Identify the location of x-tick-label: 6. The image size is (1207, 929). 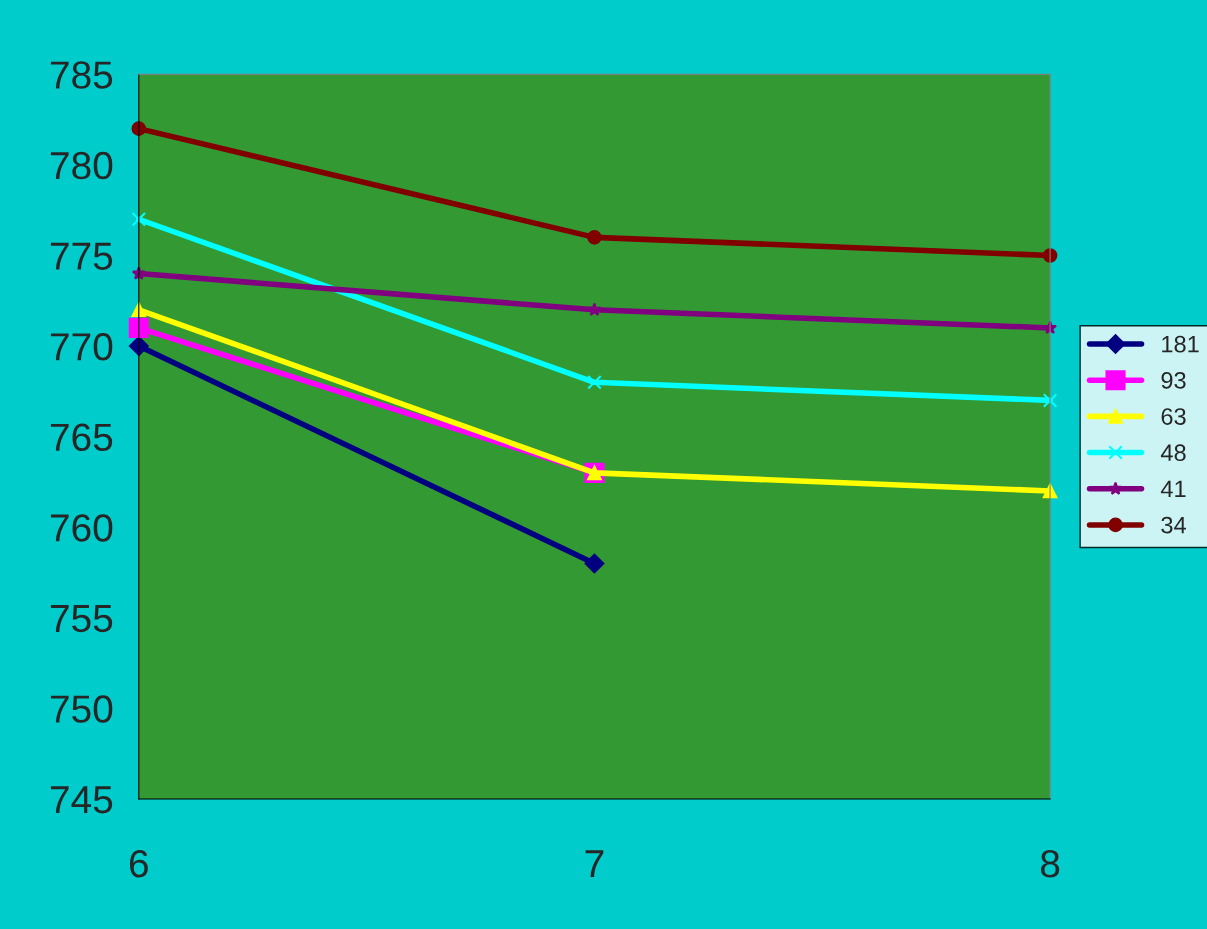
(138, 863).